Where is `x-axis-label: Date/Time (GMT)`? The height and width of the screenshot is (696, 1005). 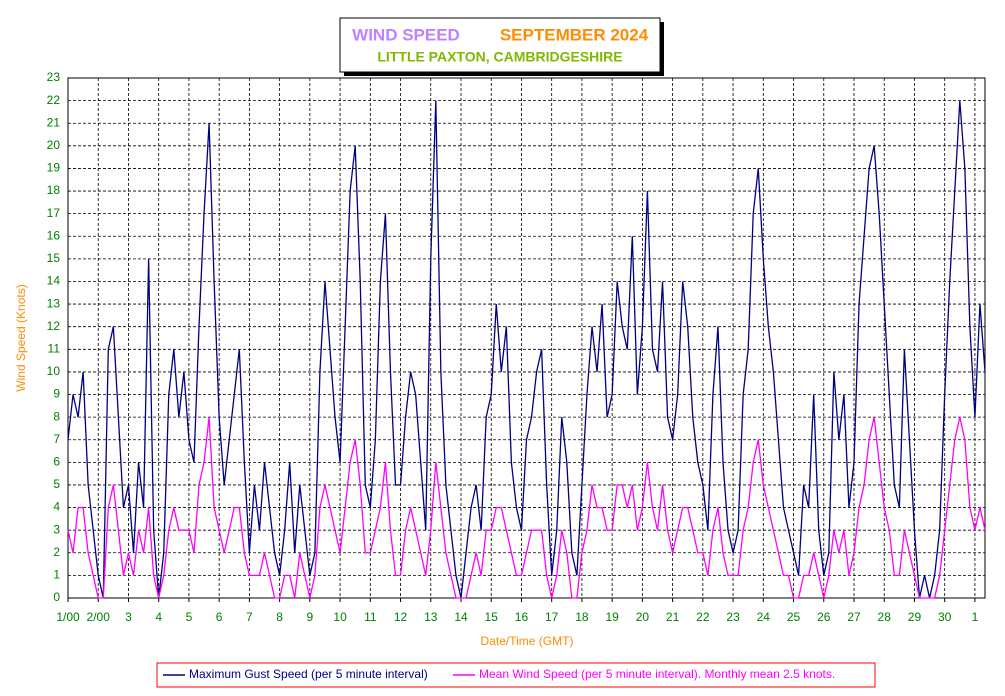
x-axis-label: Date/Time (GMT) is located at coordinates (527, 641).